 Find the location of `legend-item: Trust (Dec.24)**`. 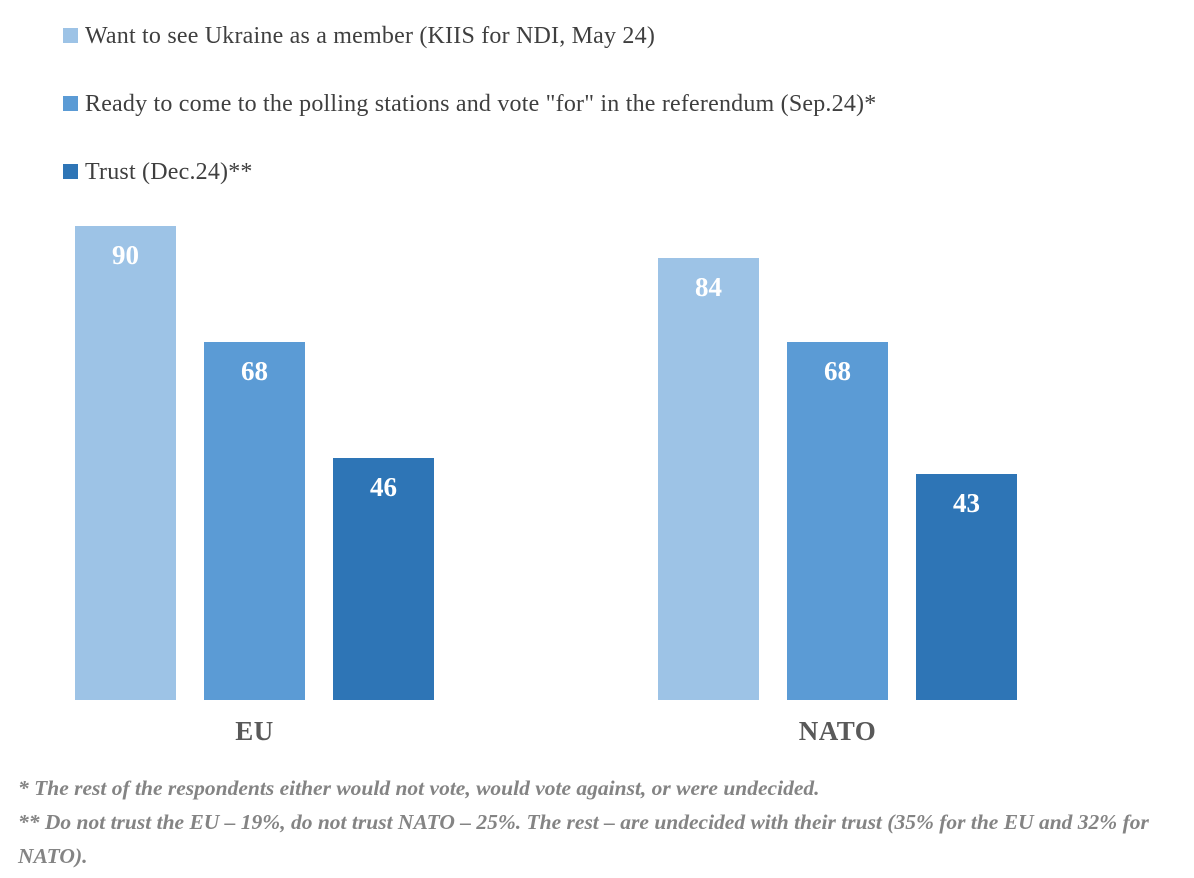

legend-item: Trust (Dec.24)** is located at coordinates (628, 172).